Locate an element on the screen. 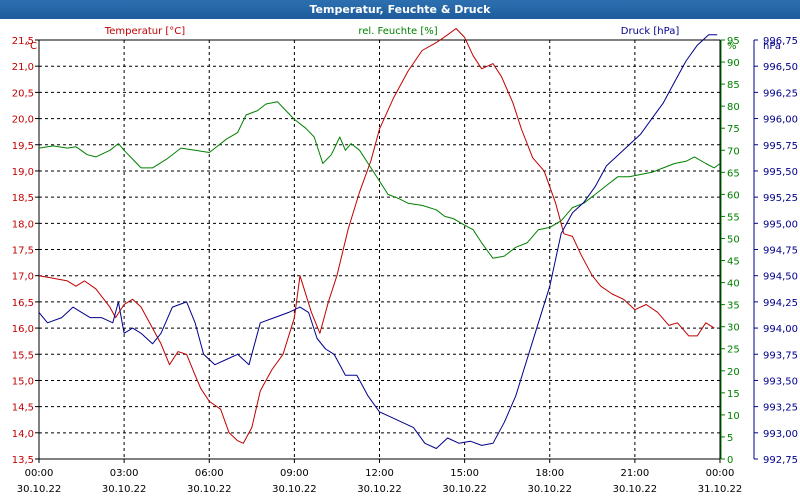 The width and height of the screenshot is (800, 500). pressure-tick-label: 996,00 is located at coordinates (780, 120).